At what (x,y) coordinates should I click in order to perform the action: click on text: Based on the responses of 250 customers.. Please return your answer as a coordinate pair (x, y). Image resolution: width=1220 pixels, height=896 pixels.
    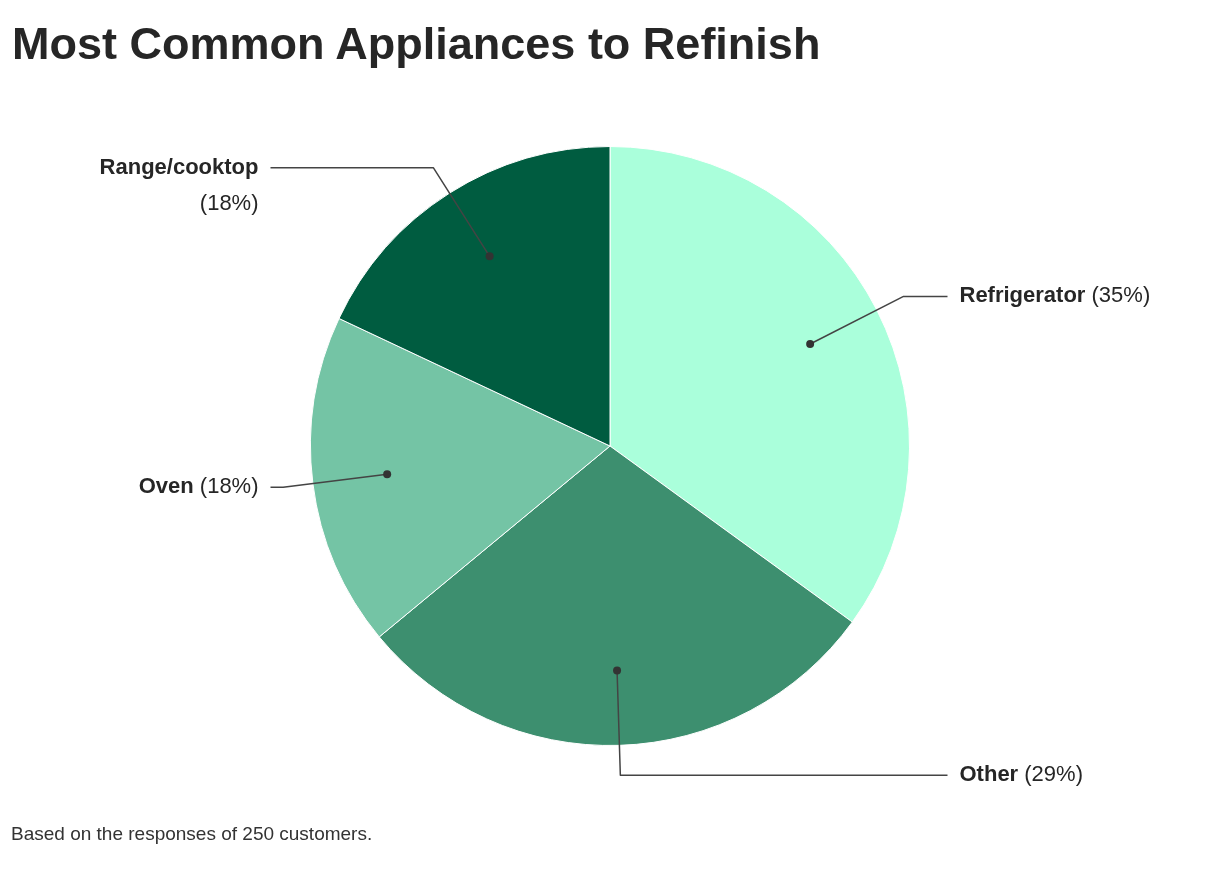
    Looking at the image, I should click on (192, 834).